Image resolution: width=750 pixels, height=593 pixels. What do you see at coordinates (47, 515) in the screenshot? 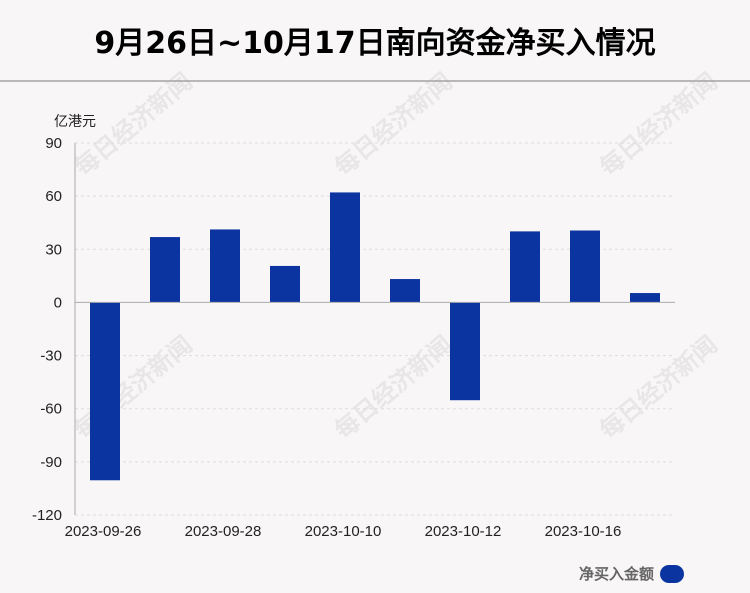
I see `y-tick-label: -120` at bounding box center [47, 515].